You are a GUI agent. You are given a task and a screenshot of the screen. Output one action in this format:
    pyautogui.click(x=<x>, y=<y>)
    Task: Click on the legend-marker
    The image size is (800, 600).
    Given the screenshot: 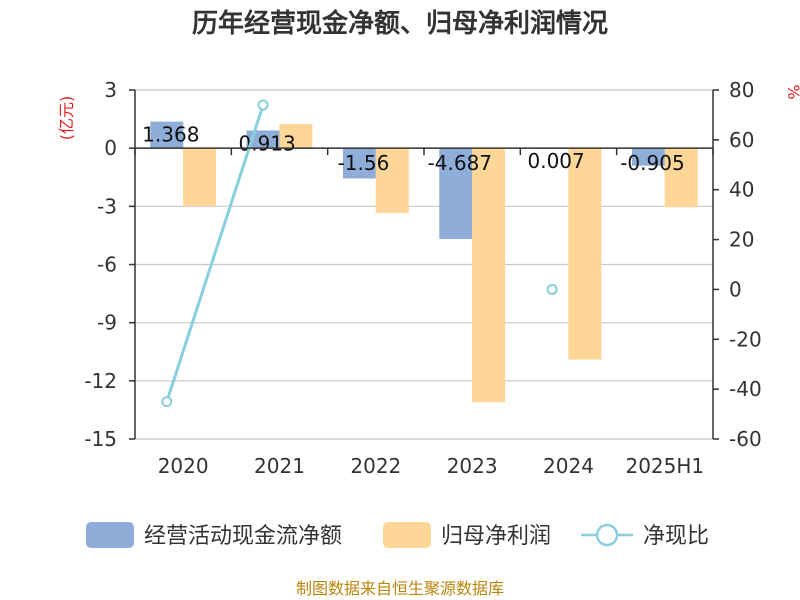 What is the action you would take?
    pyautogui.click(x=607, y=535)
    